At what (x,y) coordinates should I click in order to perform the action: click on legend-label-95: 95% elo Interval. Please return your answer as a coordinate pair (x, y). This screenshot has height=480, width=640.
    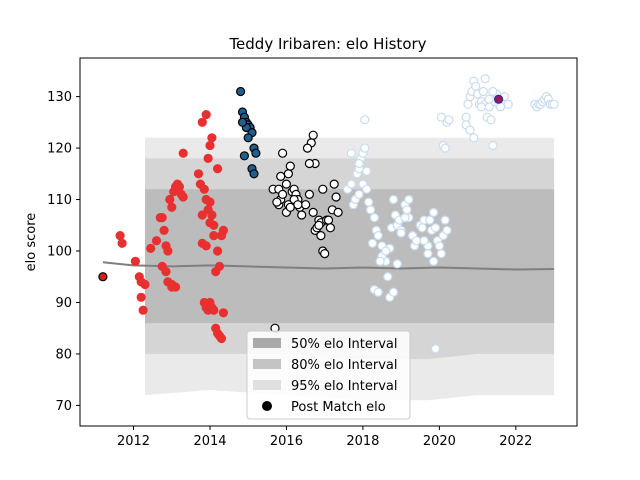
    Looking at the image, I should click on (344, 386).